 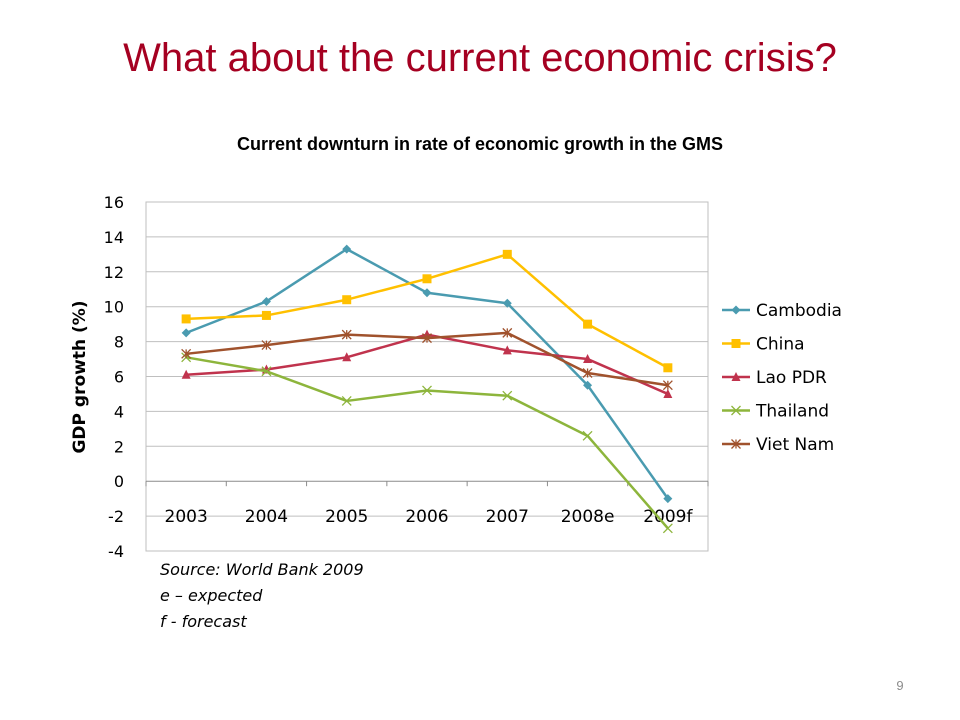 I want to click on y-tick-label: 12, so click(x=114, y=272).